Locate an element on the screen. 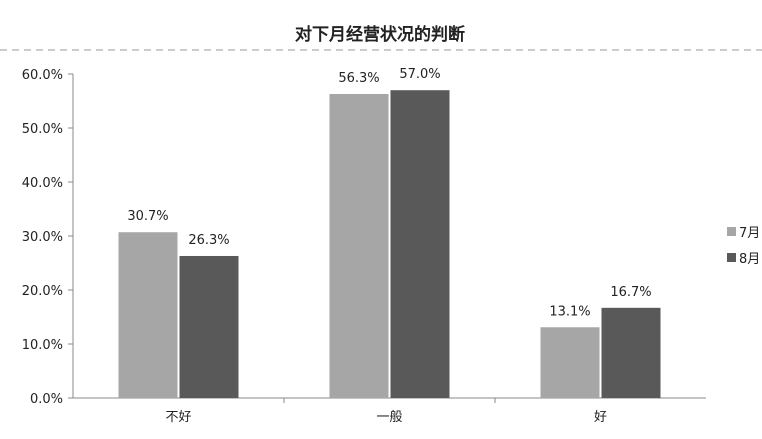 The width and height of the screenshot is (762, 439). y-tick-label: 10.0% is located at coordinates (42, 345).